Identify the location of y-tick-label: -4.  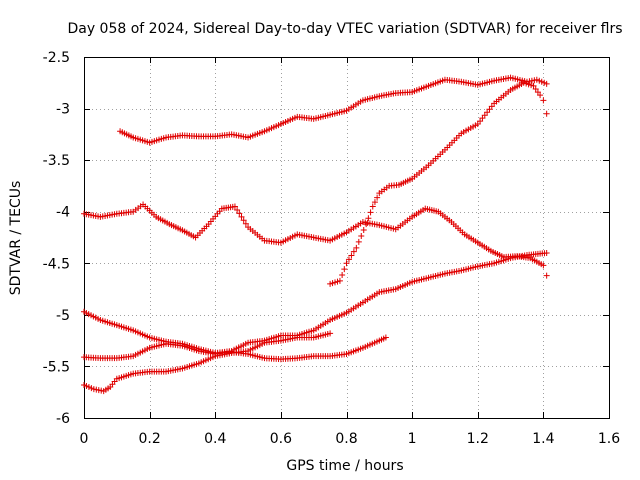
(63, 213).